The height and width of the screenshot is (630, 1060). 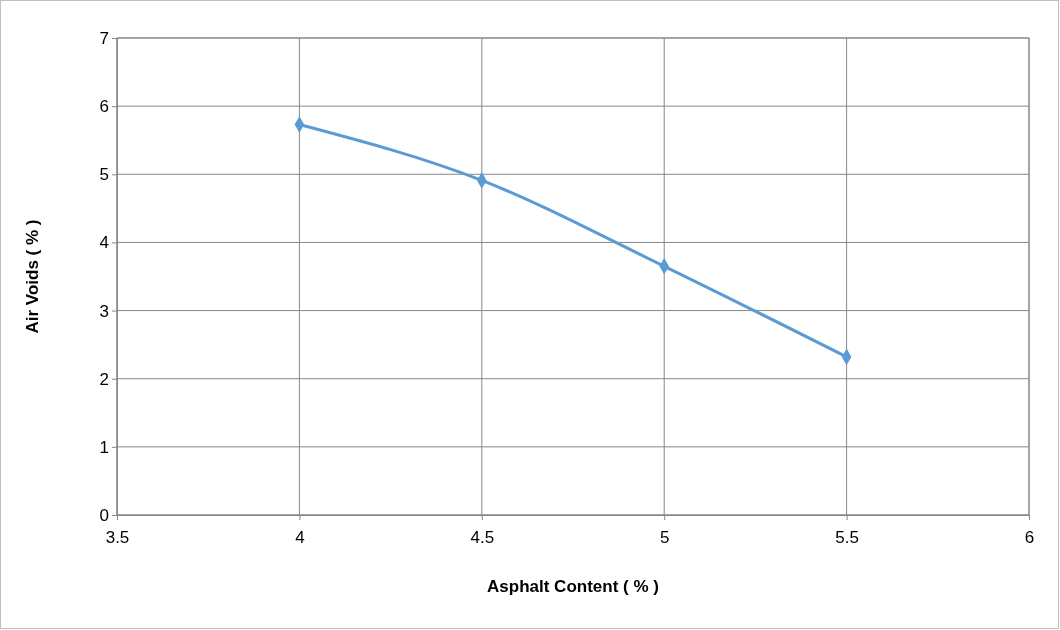 What do you see at coordinates (104, 447) in the screenshot?
I see `y-tick-label: 1` at bounding box center [104, 447].